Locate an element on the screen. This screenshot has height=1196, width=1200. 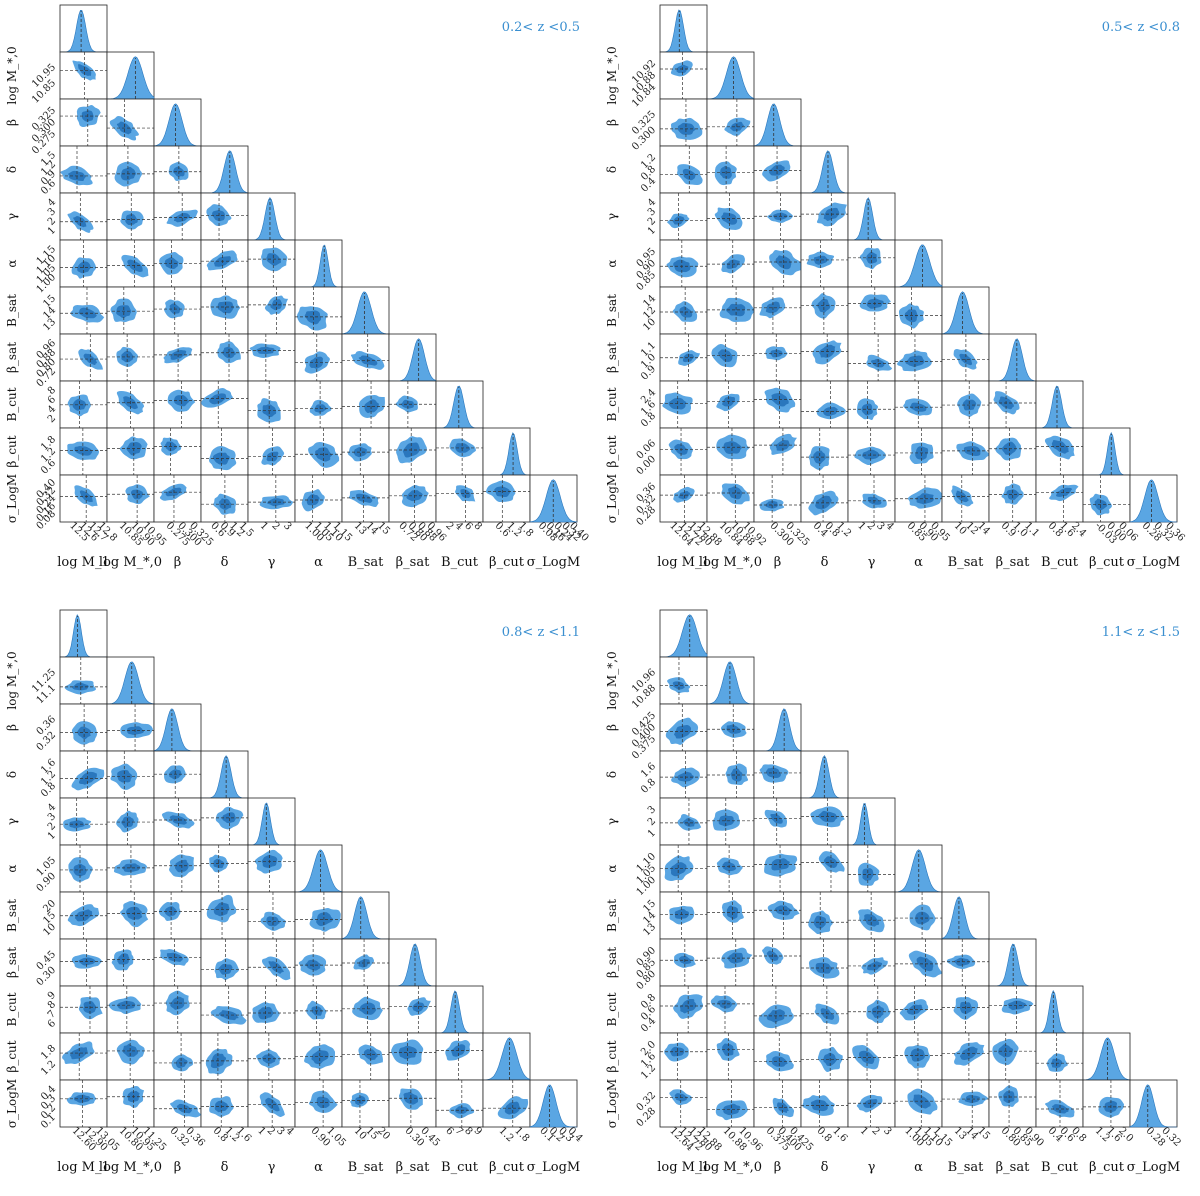
y-axis-label-logm: σ_LogM is located at coordinates (612, 1103).